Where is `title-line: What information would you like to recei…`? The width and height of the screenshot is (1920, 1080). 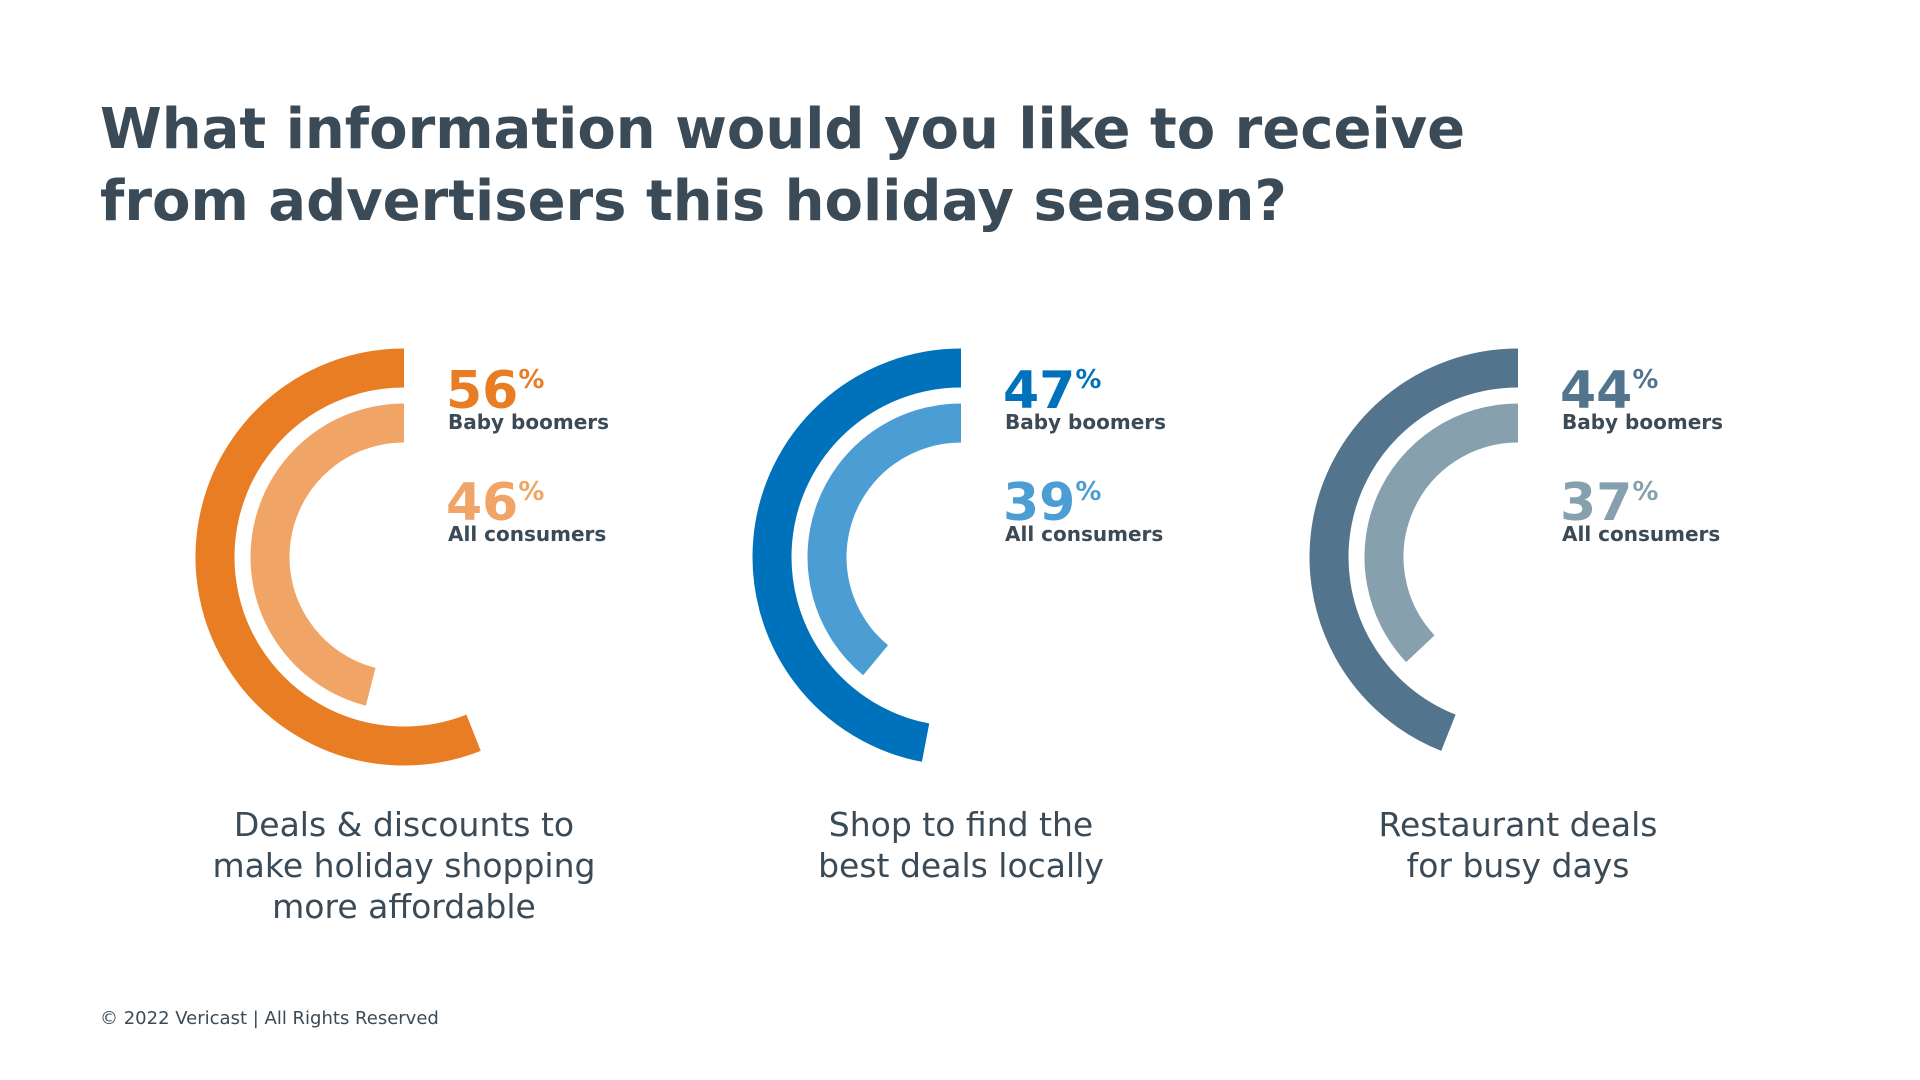
title-line: What information would you like to recei… is located at coordinates (782, 129).